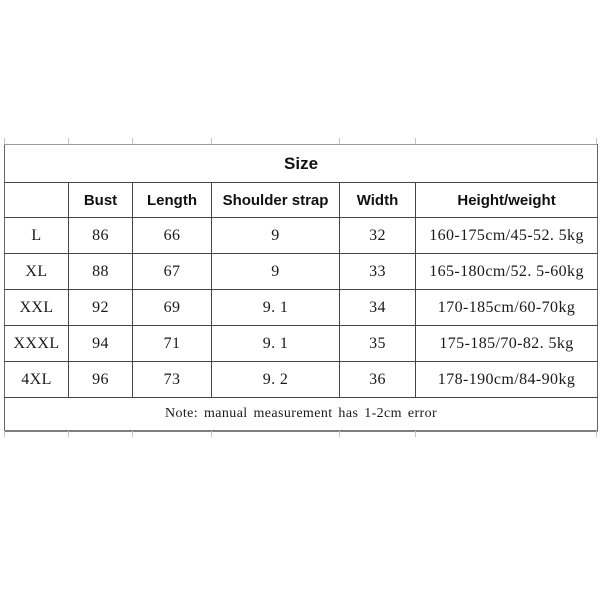 Image resolution: width=600 pixels, height=600 pixels. Describe the element at coordinates (172, 271) in the screenshot. I see `length-value: 67` at that location.